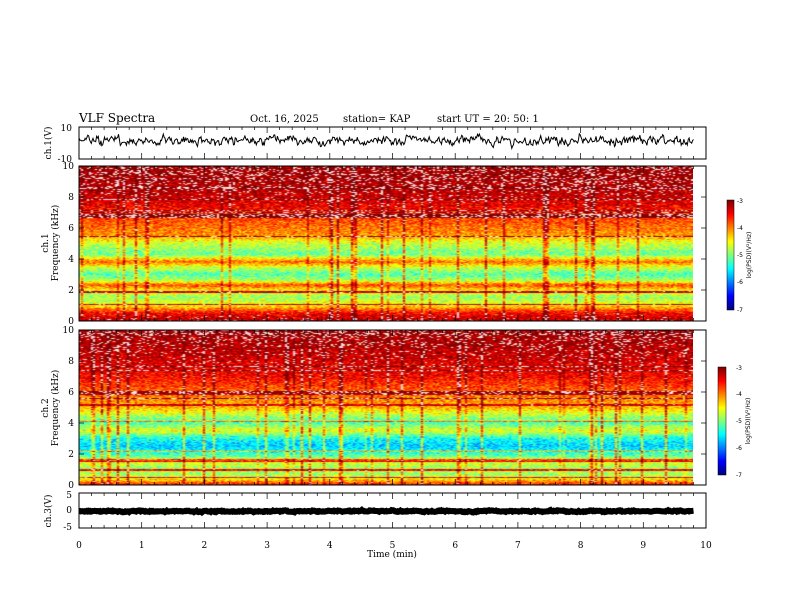 The height and width of the screenshot is (612, 792). Describe the element at coordinates (392, 554) in the screenshot. I see `time-axis-label: Time (min)` at that location.